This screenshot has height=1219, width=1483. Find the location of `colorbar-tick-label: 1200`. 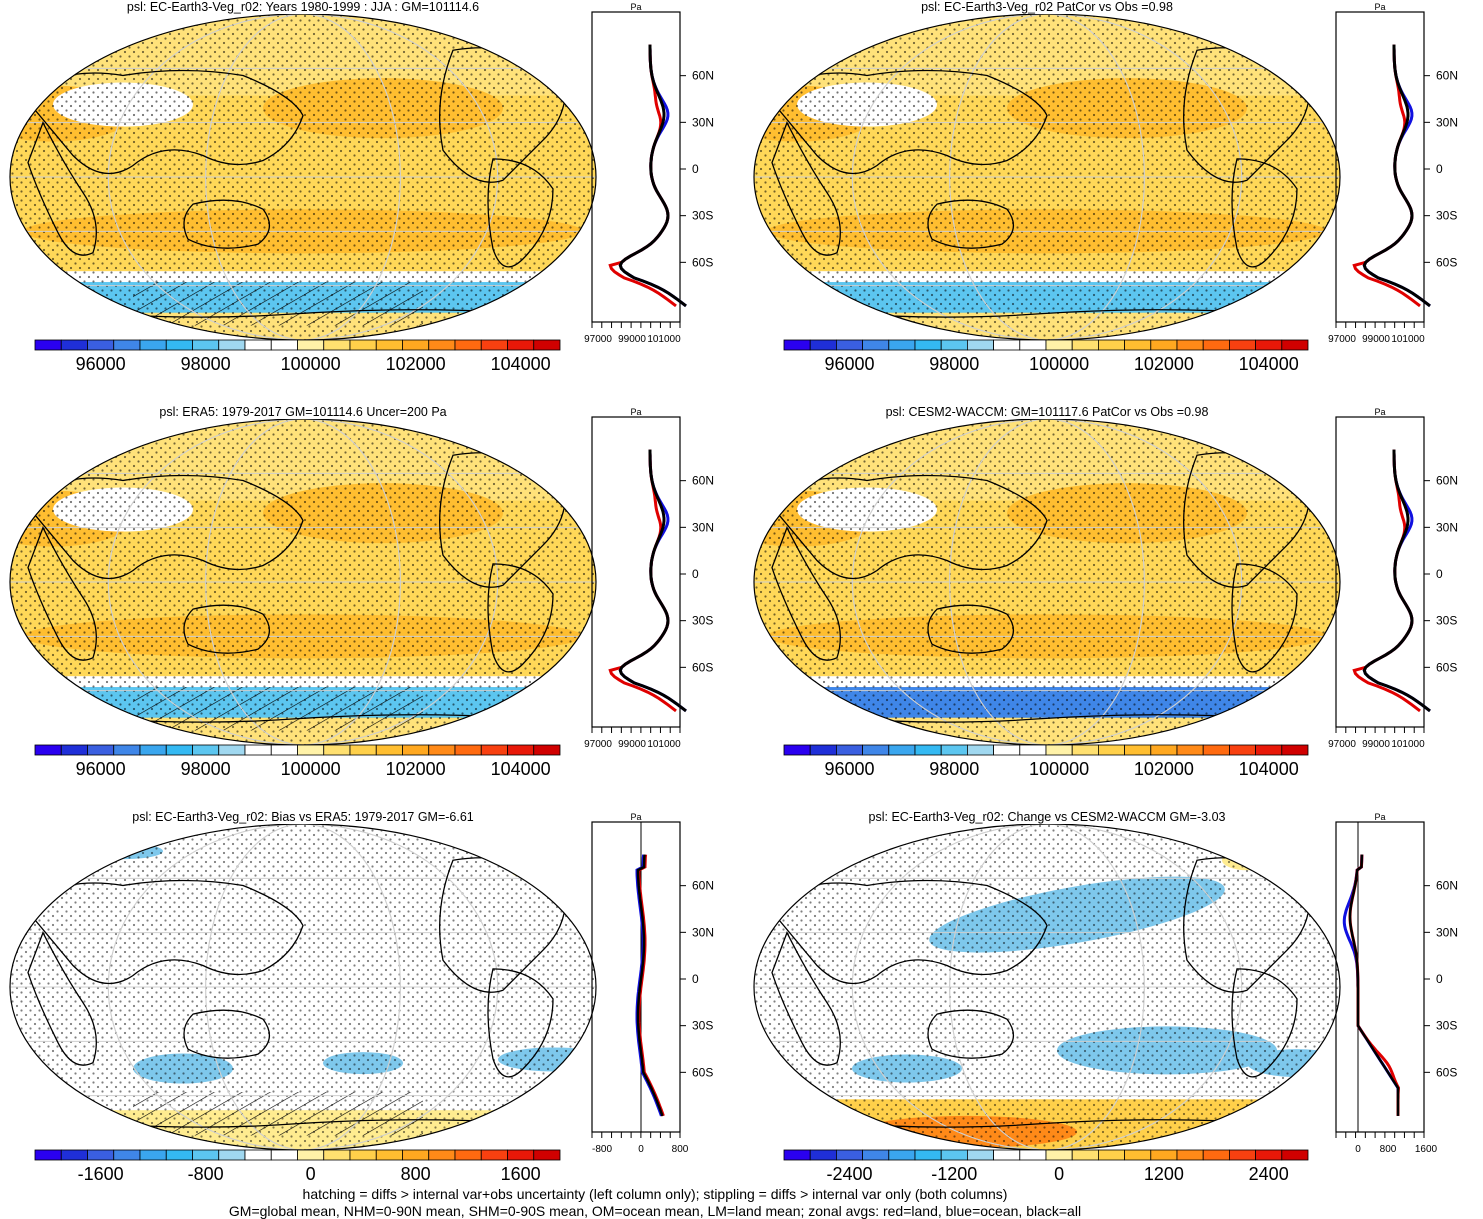

colorbar-tick-label: 1200 is located at coordinates (1163, 1174).